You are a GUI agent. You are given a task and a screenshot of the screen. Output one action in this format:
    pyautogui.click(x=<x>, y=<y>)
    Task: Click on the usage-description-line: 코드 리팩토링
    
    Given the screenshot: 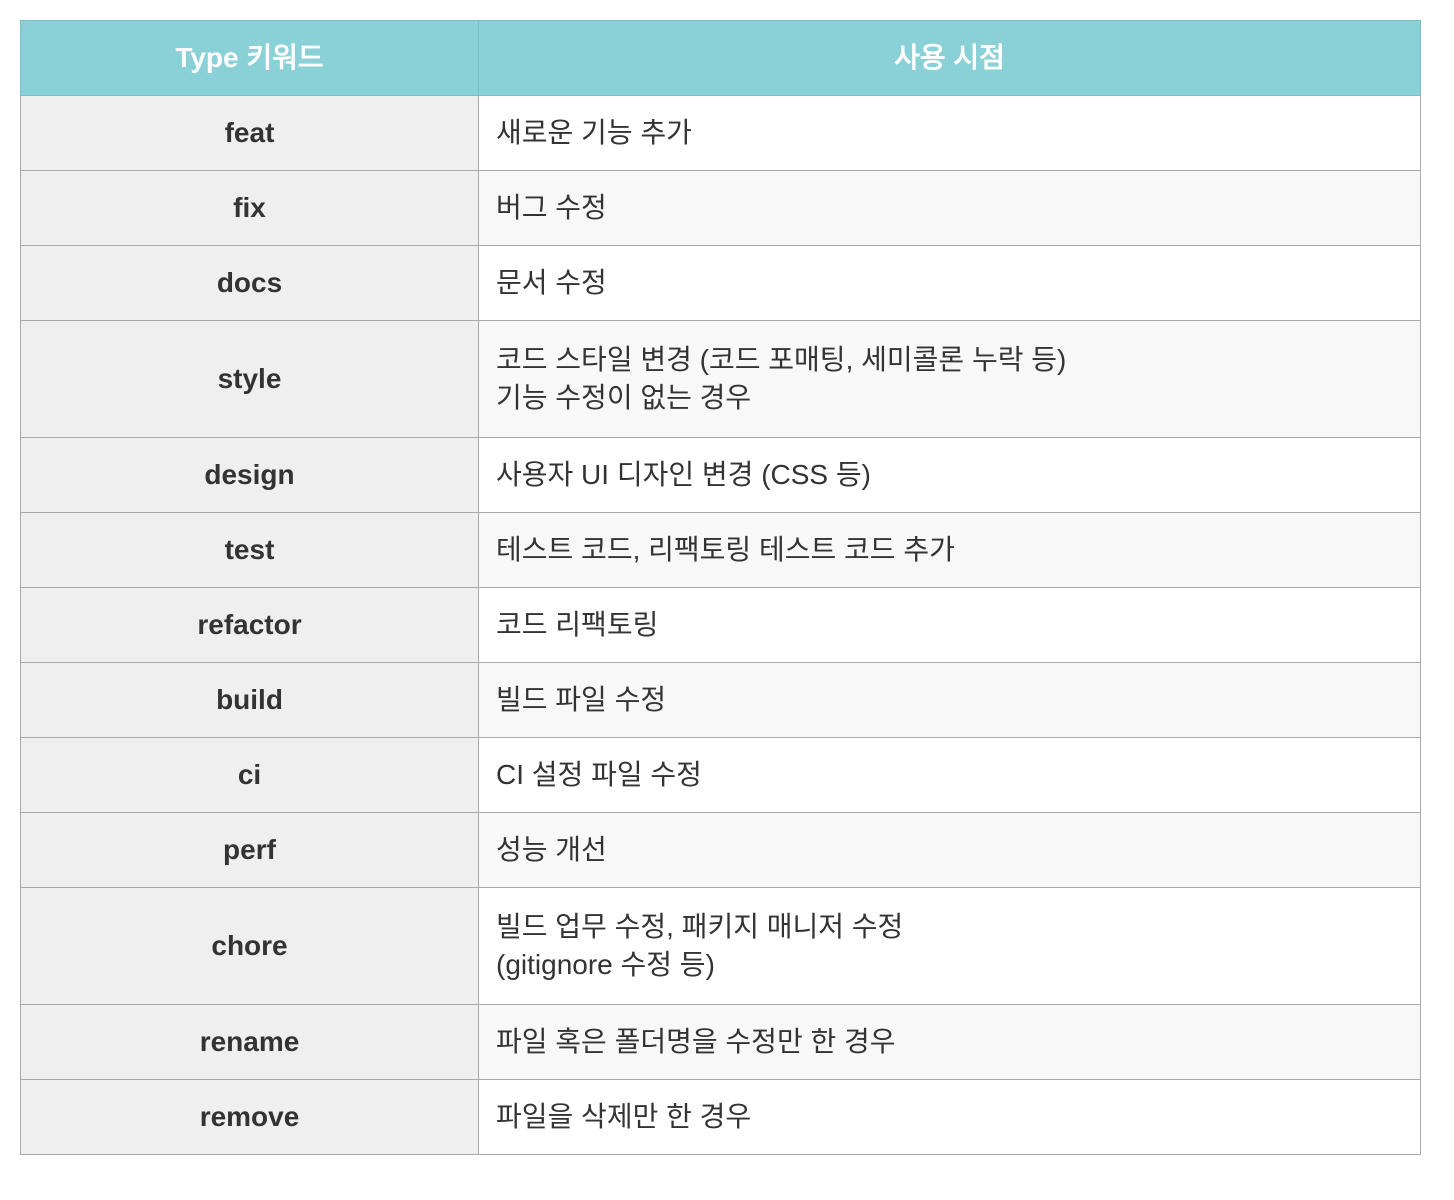 What is the action you would take?
    pyautogui.click(x=577, y=624)
    